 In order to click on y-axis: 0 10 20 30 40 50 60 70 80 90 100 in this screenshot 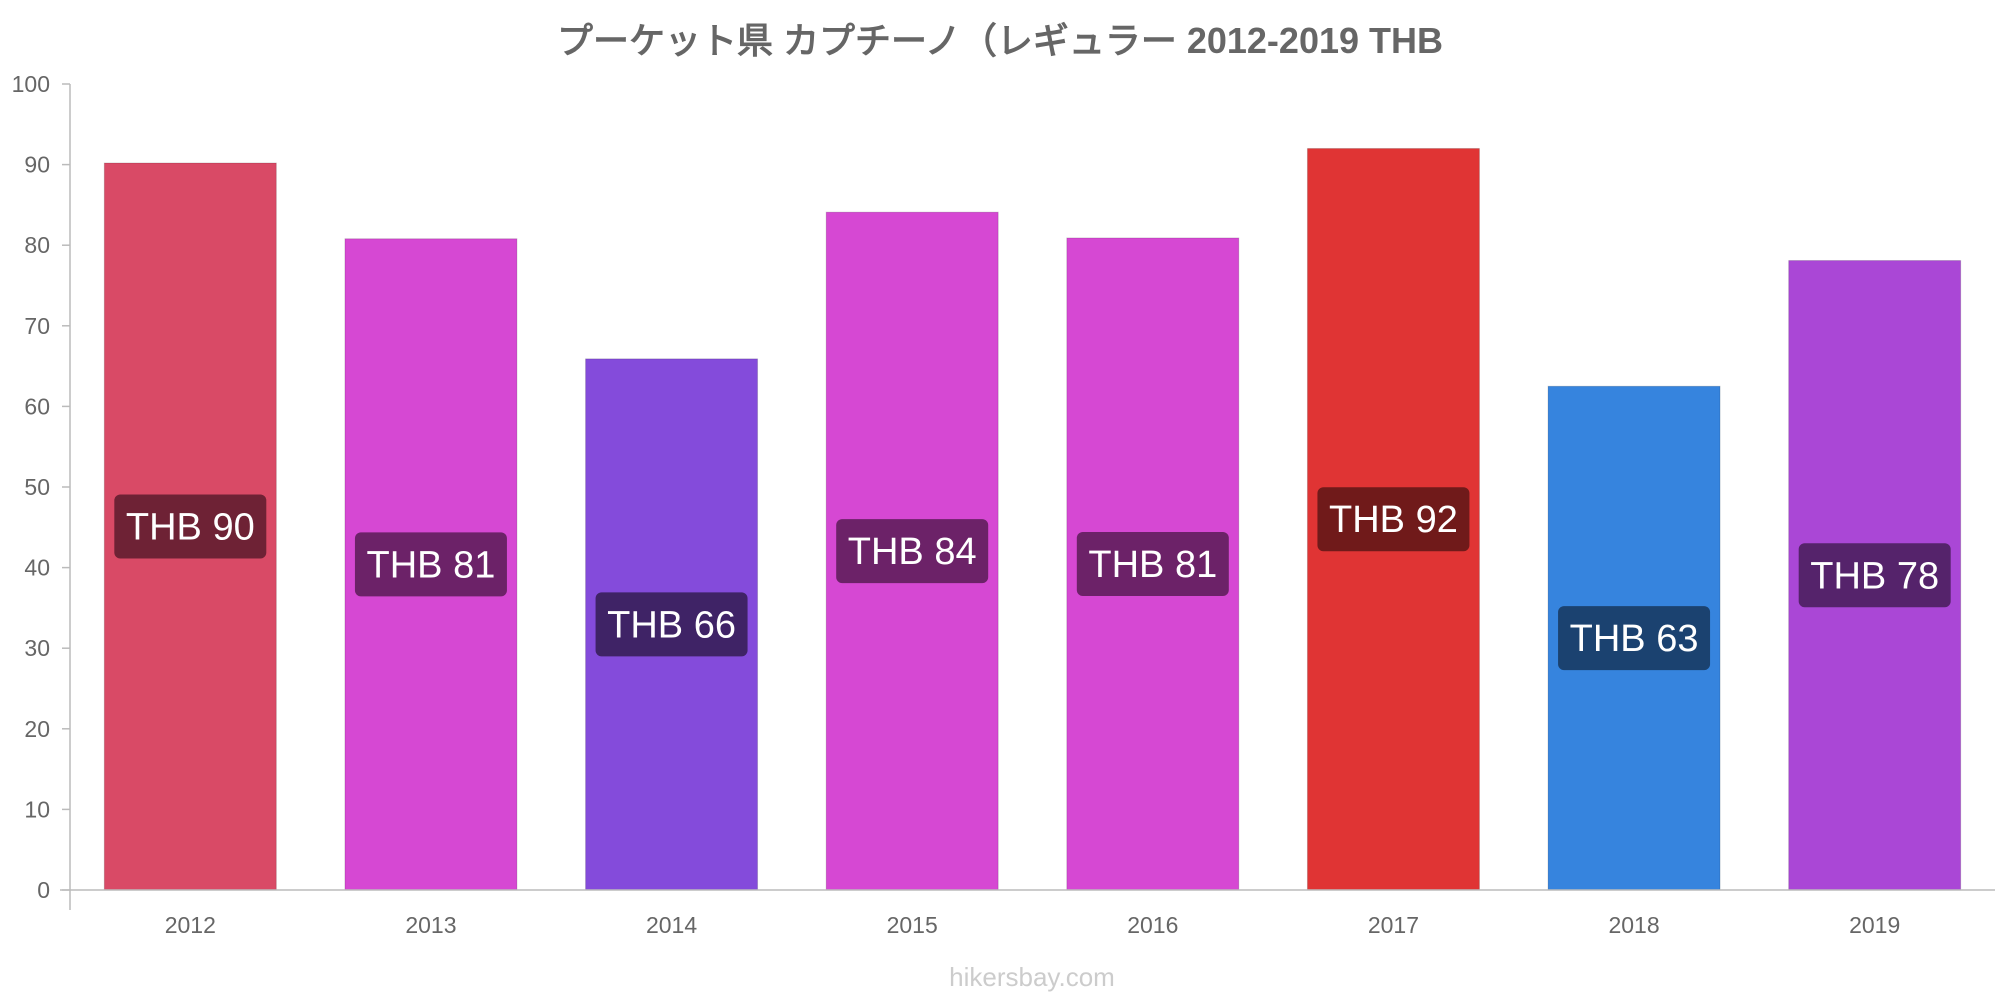, I will do `click(41, 490)`.